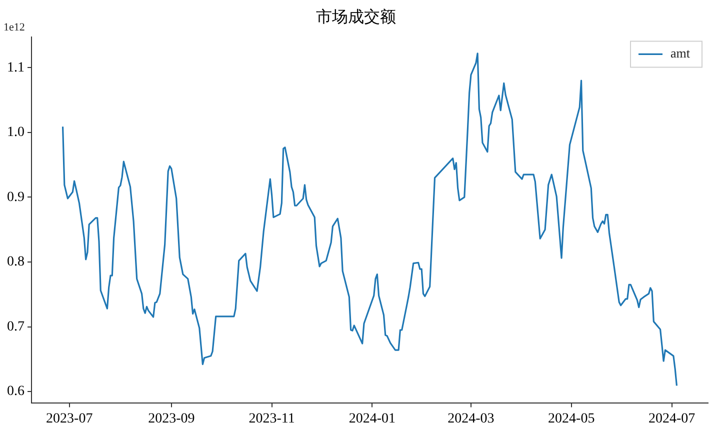 The width and height of the screenshot is (720, 432). Describe the element at coordinates (171, 418) in the screenshot. I see `x-tick-label: 2023-09` at that location.